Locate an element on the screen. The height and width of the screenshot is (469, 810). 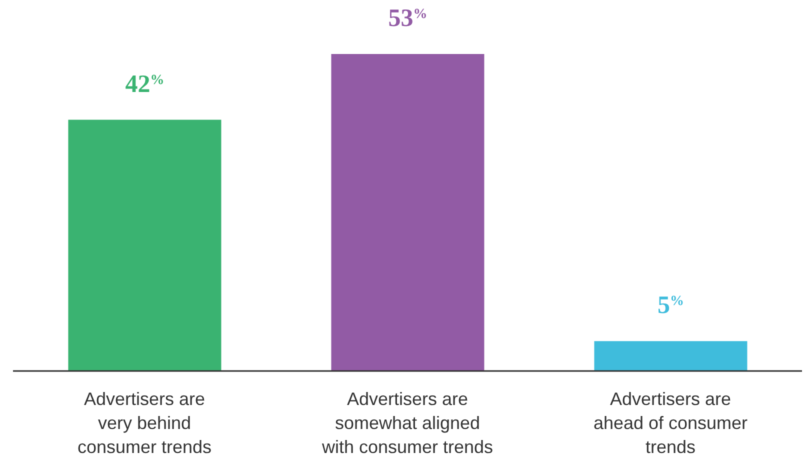
x-tick-label: Advertisers are very behind consumer trends is located at coordinates (144, 423).